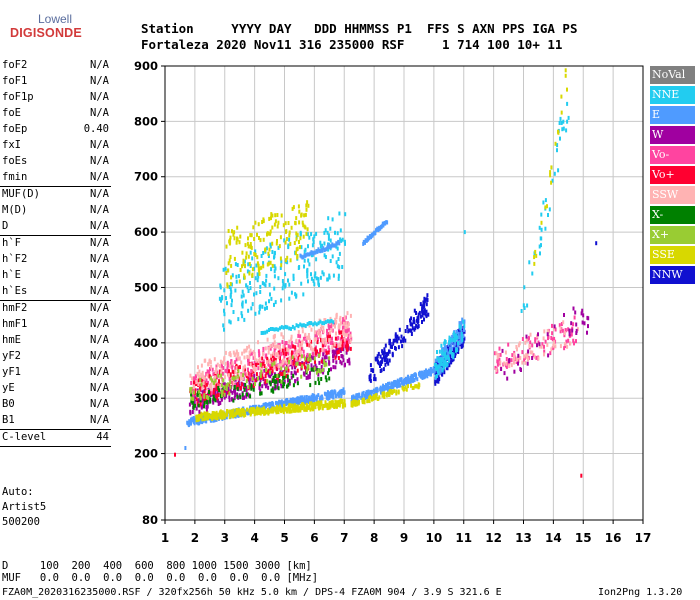 The image size is (700, 600). Describe the element at coordinates (61, 98) in the screenshot. I see `param-row: foF1p N/A` at that location.